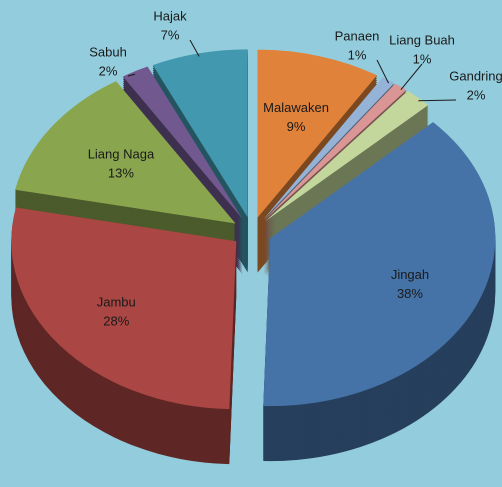 The image size is (502, 487). I want to click on value-label: 38%, so click(410, 293).